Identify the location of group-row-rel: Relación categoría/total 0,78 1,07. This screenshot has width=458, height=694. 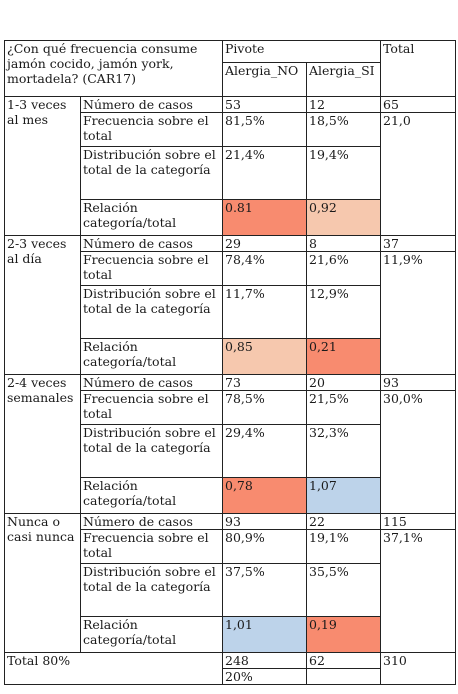
(230, 495).